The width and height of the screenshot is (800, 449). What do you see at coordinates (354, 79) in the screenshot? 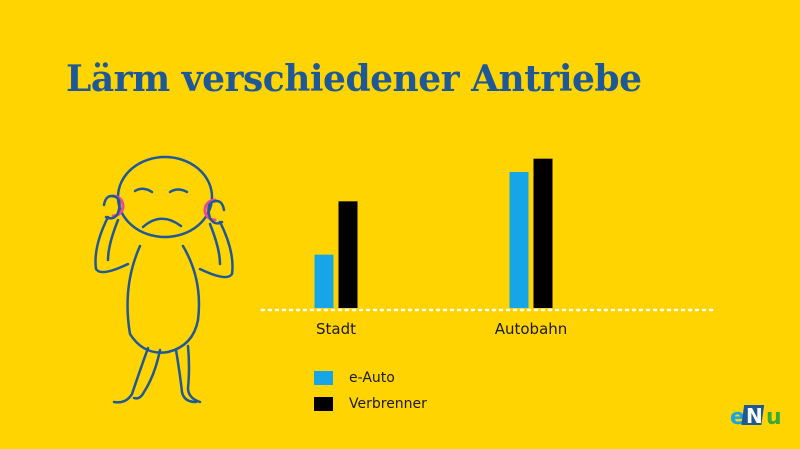
I see `chart-title: Lärm verschiedener Antriebe` at bounding box center [354, 79].